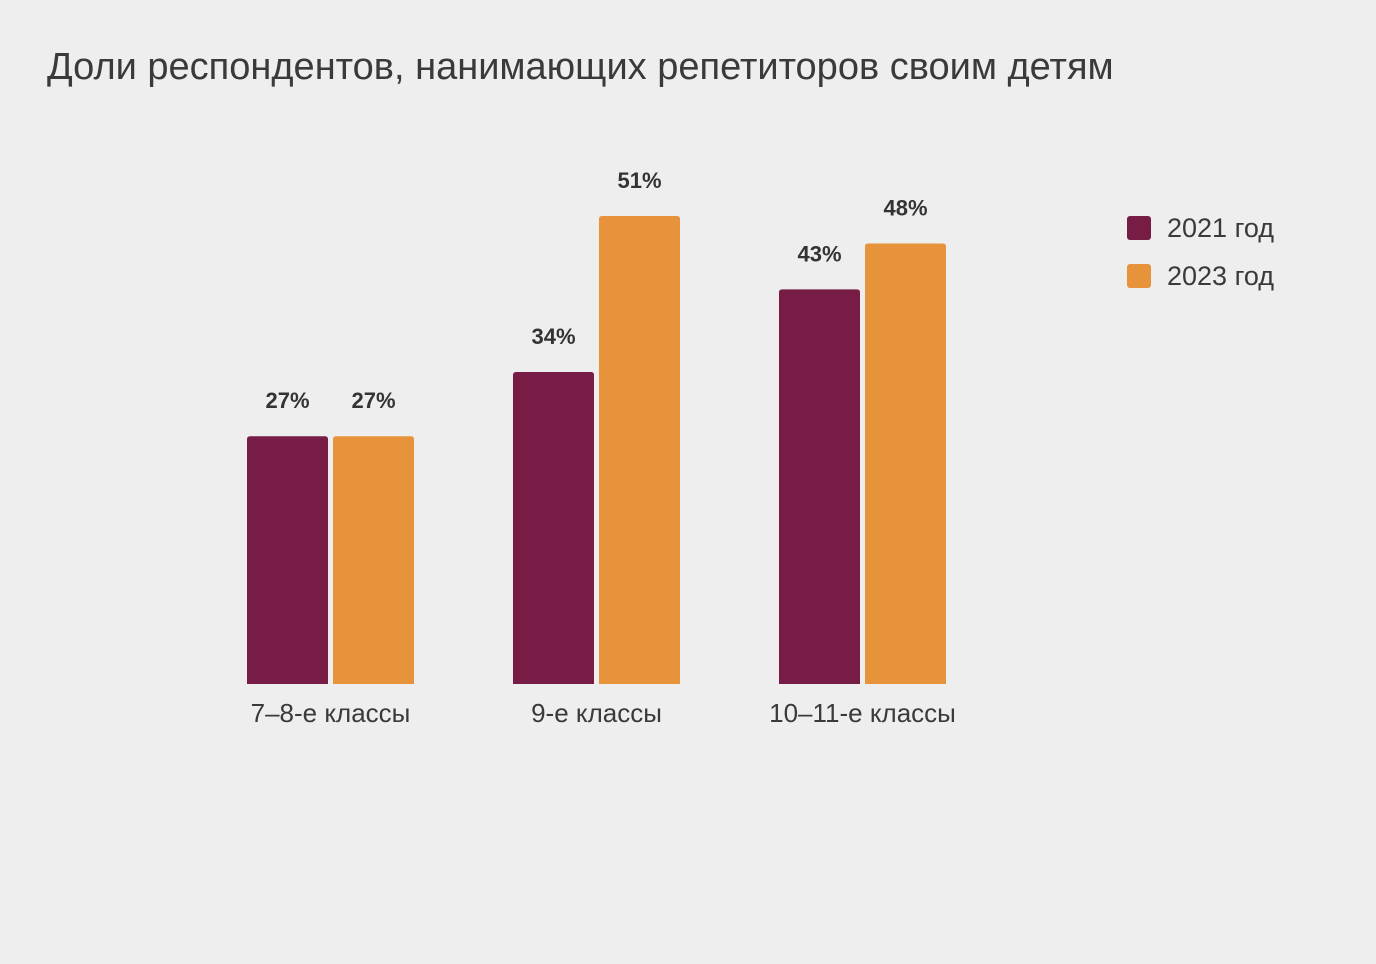 This screenshot has height=964, width=1376. I want to click on x-tick-label-0: 7–8-е классы, so click(331, 713).